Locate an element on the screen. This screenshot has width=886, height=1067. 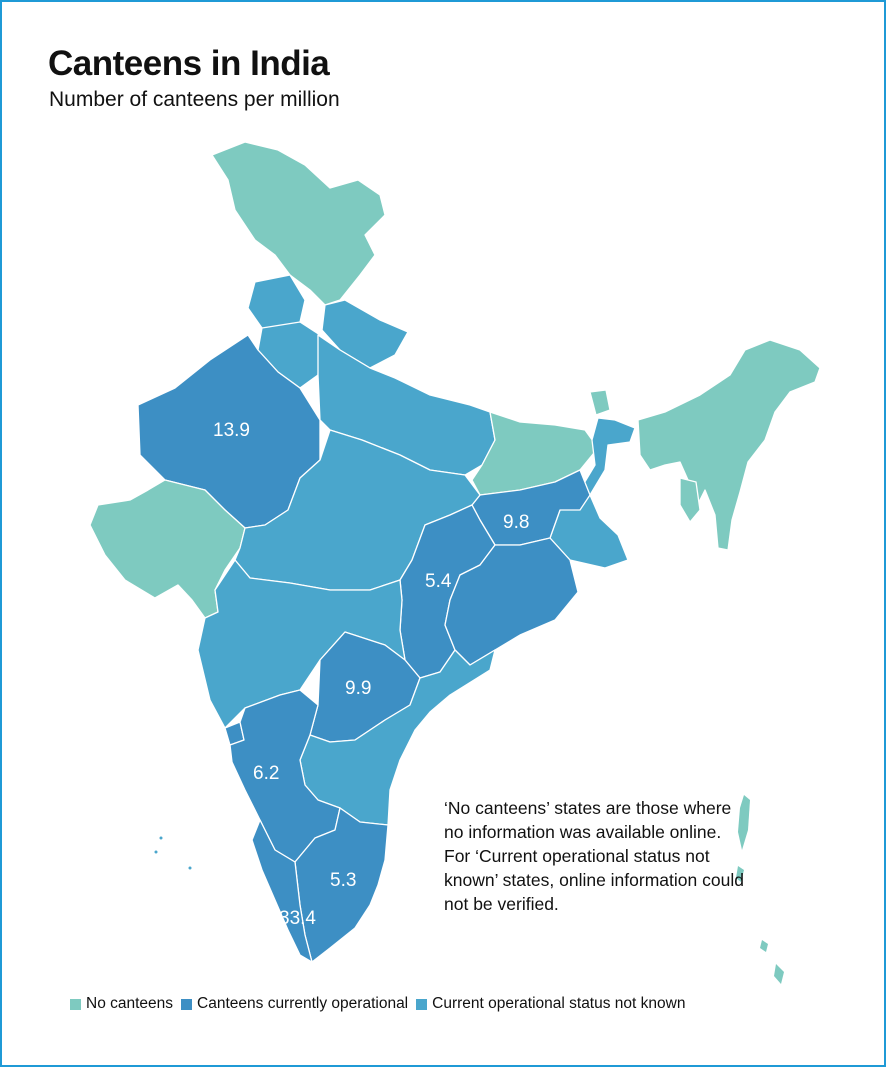
legend-item-no-canteens: No canteens is located at coordinates (121, 1004).